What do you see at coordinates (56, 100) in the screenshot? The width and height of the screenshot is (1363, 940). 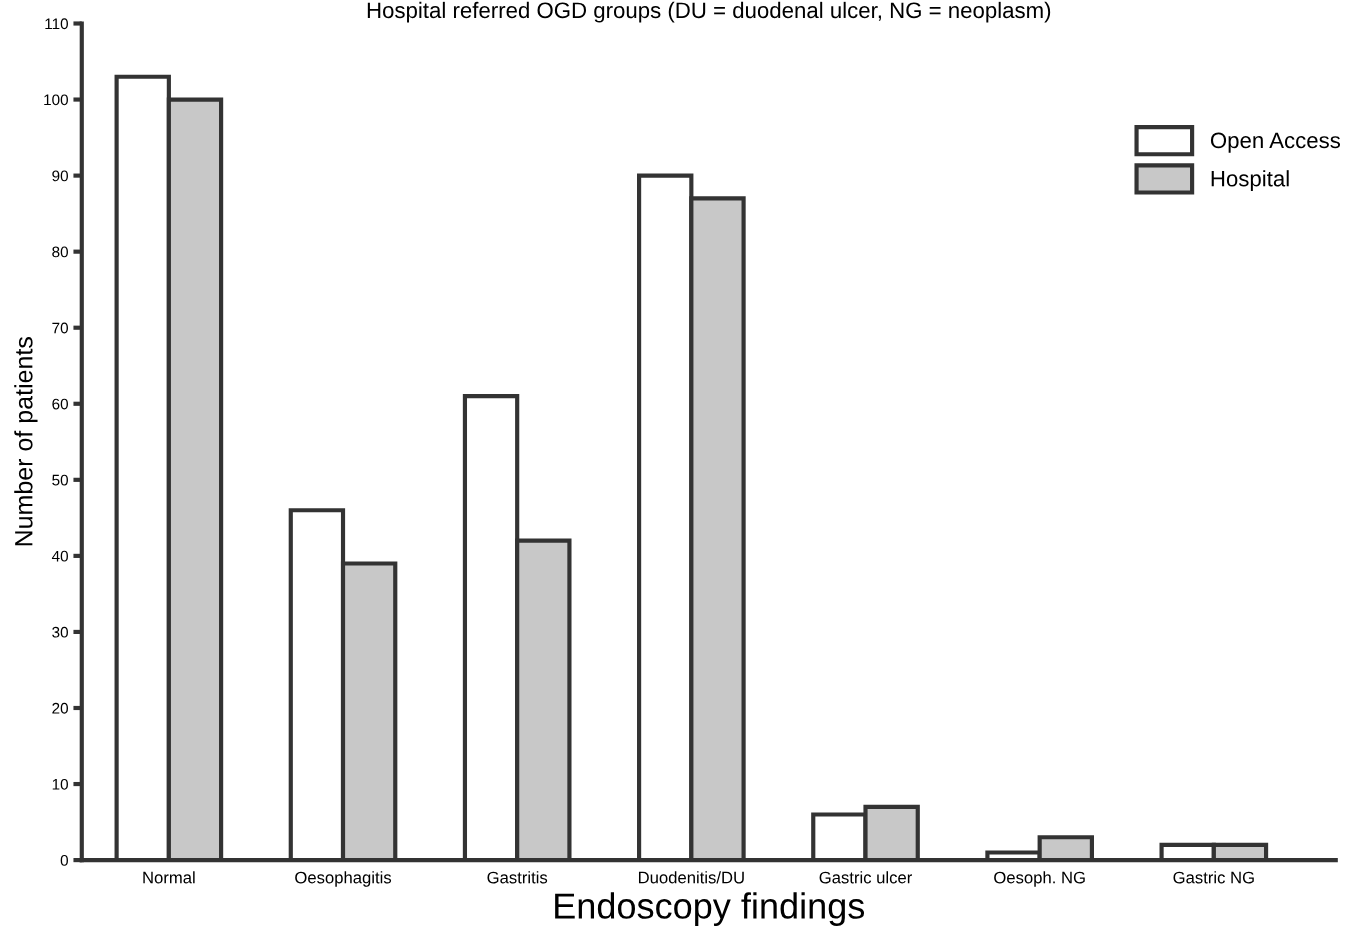 I see `y-tick-label: 100` at bounding box center [56, 100].